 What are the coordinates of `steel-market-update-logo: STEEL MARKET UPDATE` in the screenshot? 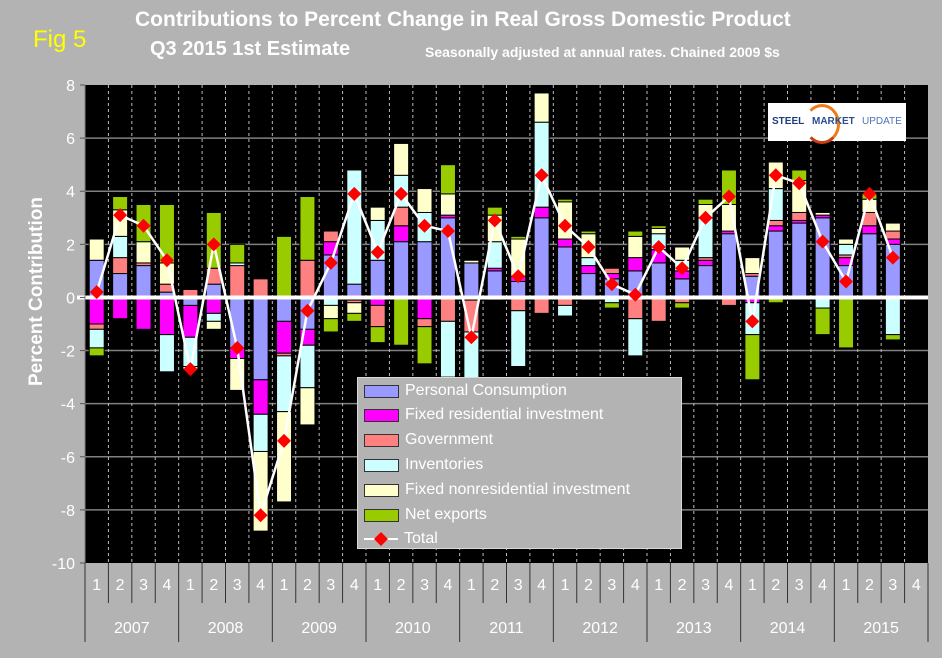 It's located at (837, 123).